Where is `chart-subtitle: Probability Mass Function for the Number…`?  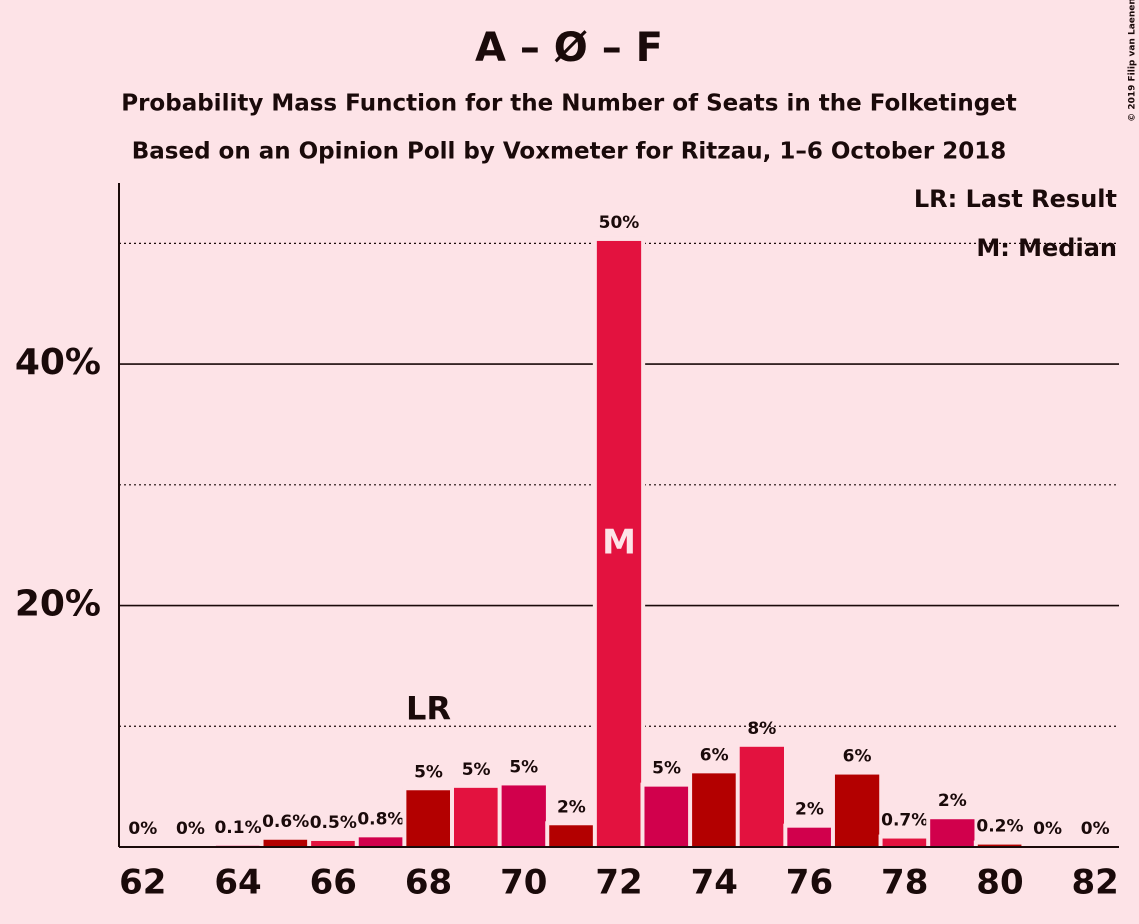 chart-subtitle: Probability Mass Function for the Number… is located at coordinates (569, 104).